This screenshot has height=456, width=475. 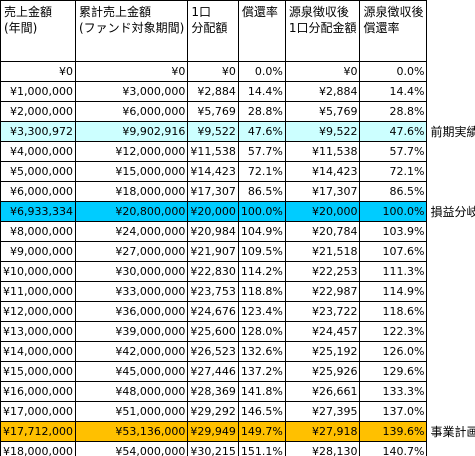 I want to click on data-cell: 111.3%, so click(x=393, y=271).